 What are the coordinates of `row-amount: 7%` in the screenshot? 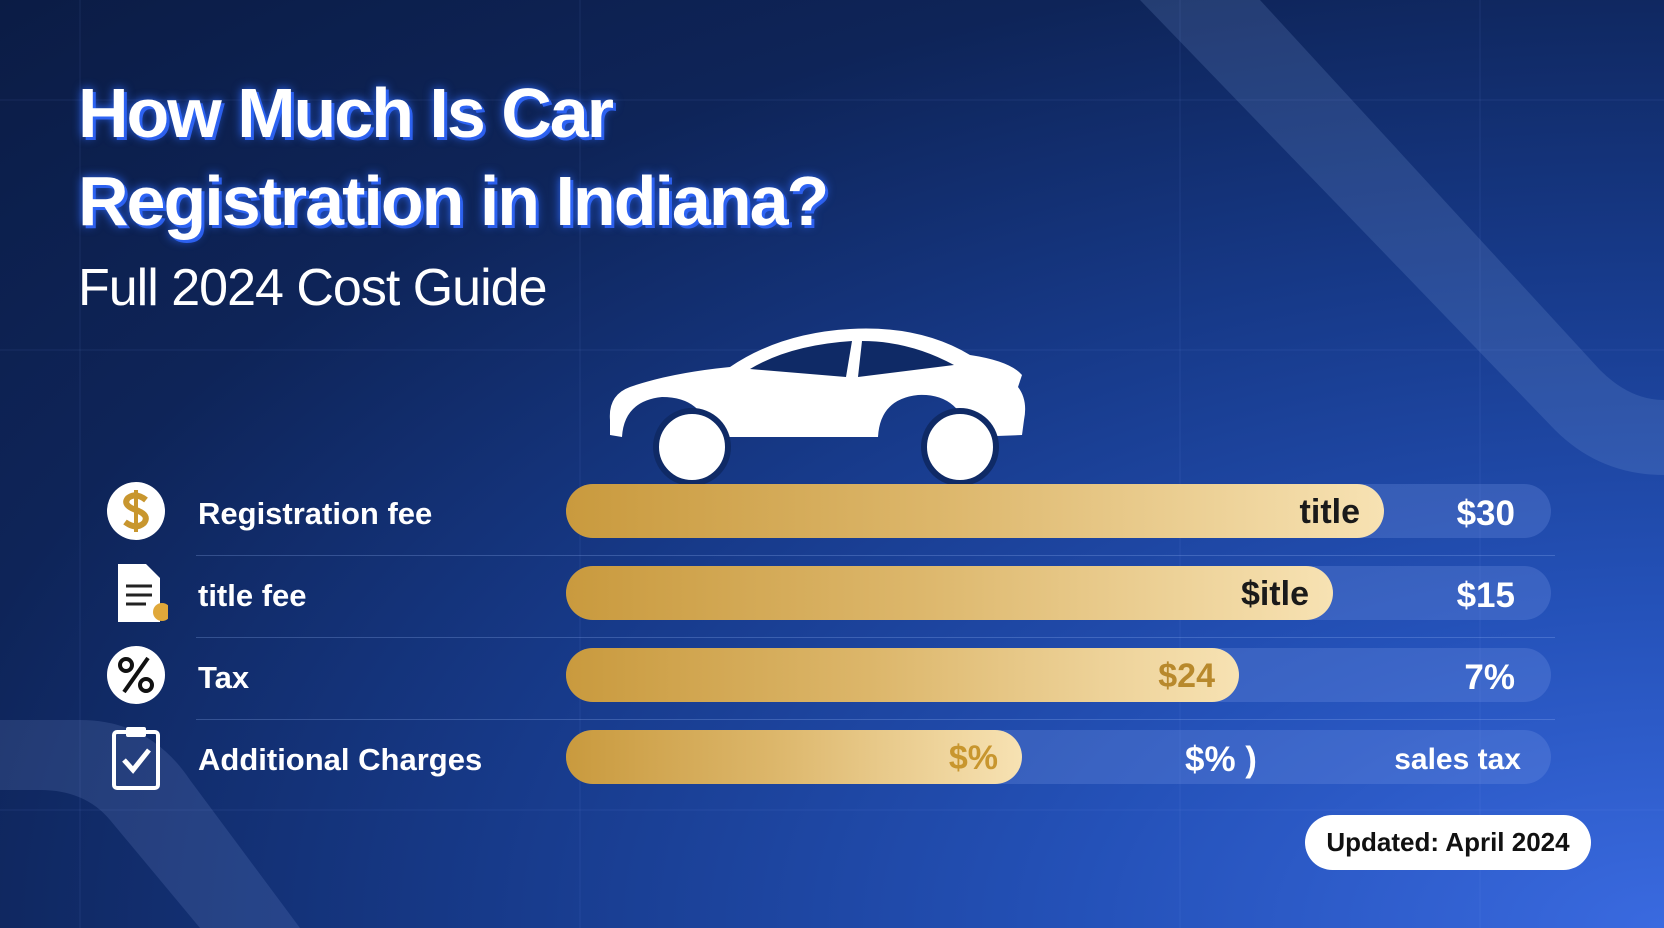 It's located at (1489, 677).